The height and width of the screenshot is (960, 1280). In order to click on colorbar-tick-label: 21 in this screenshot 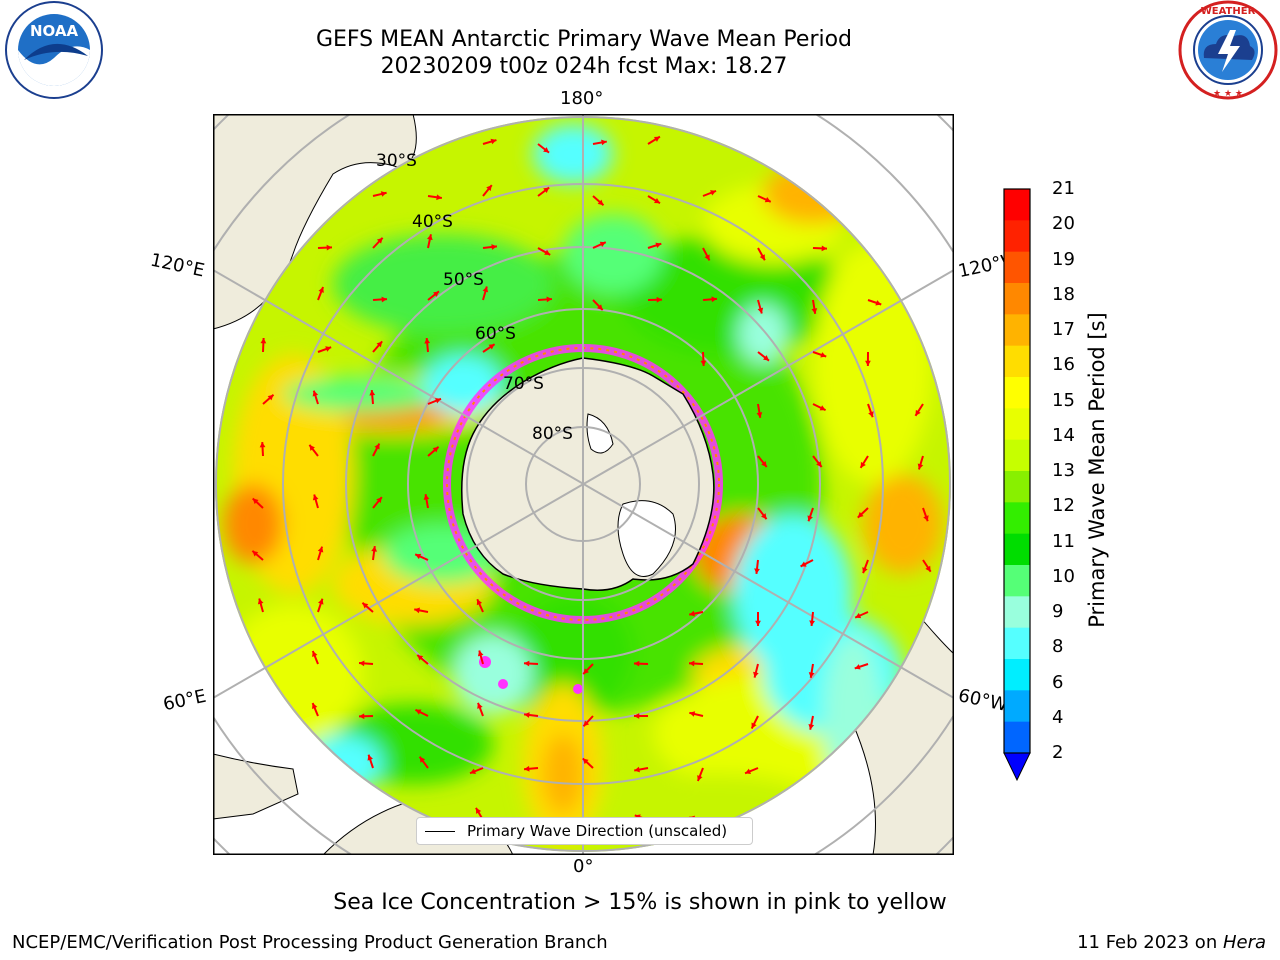, I will do `click(1063, 188)`.